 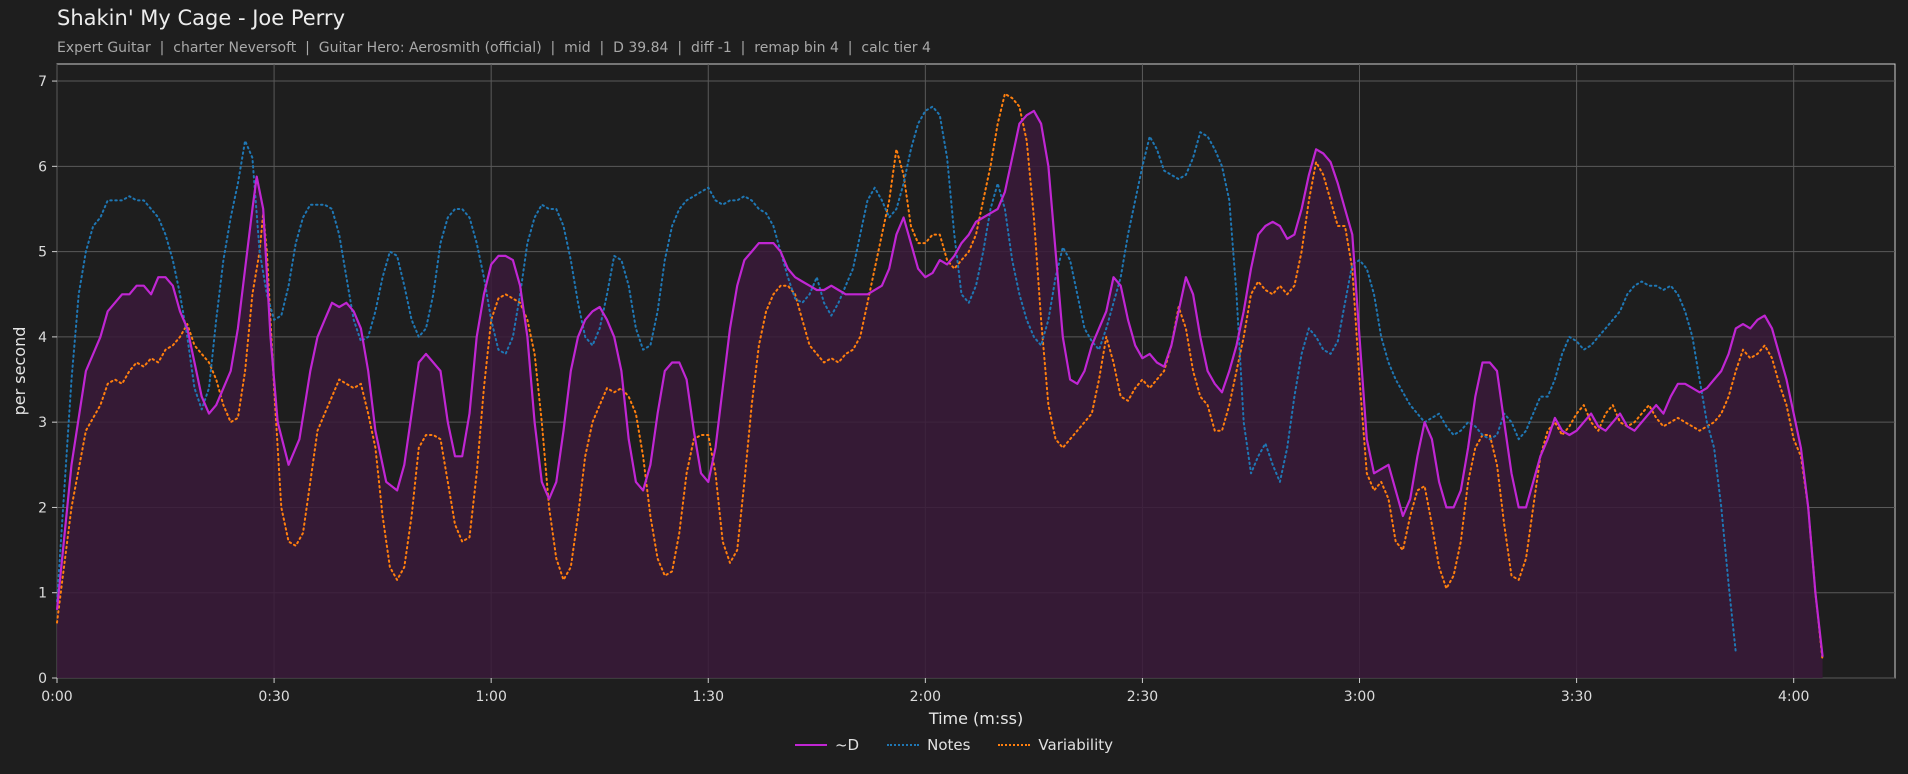 What do you see at coordinates (42, 82) in the screenshot?
I see `y-tick-label: 7` at bounding box center [42, 82].